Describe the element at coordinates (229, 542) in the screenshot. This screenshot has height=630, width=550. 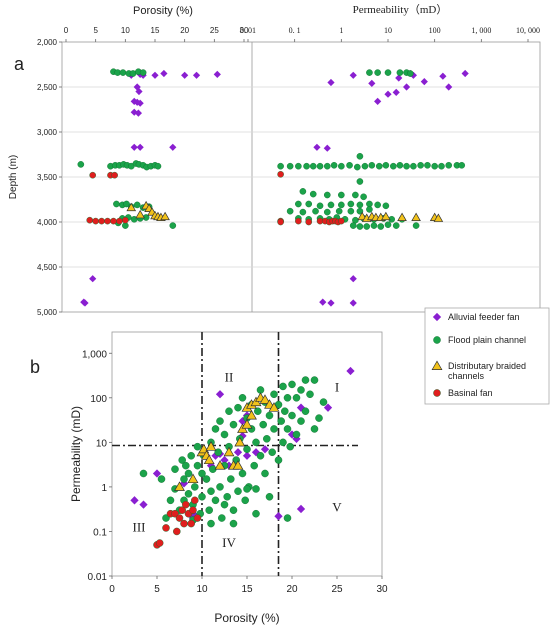
I see `region-label: IV` at that location.